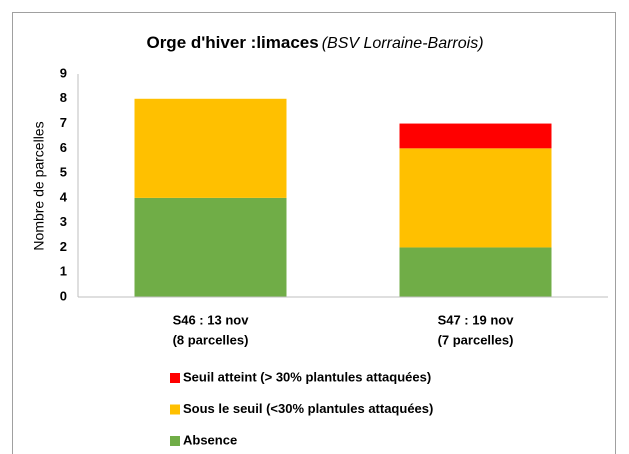 Image resolution: width=629 pixels, height=454 pixels. What do you see at coordinates (476, 319) in the screenshot?
I see `x-tick-label: S47 : 19 nov` at bounding box center [476, 319].